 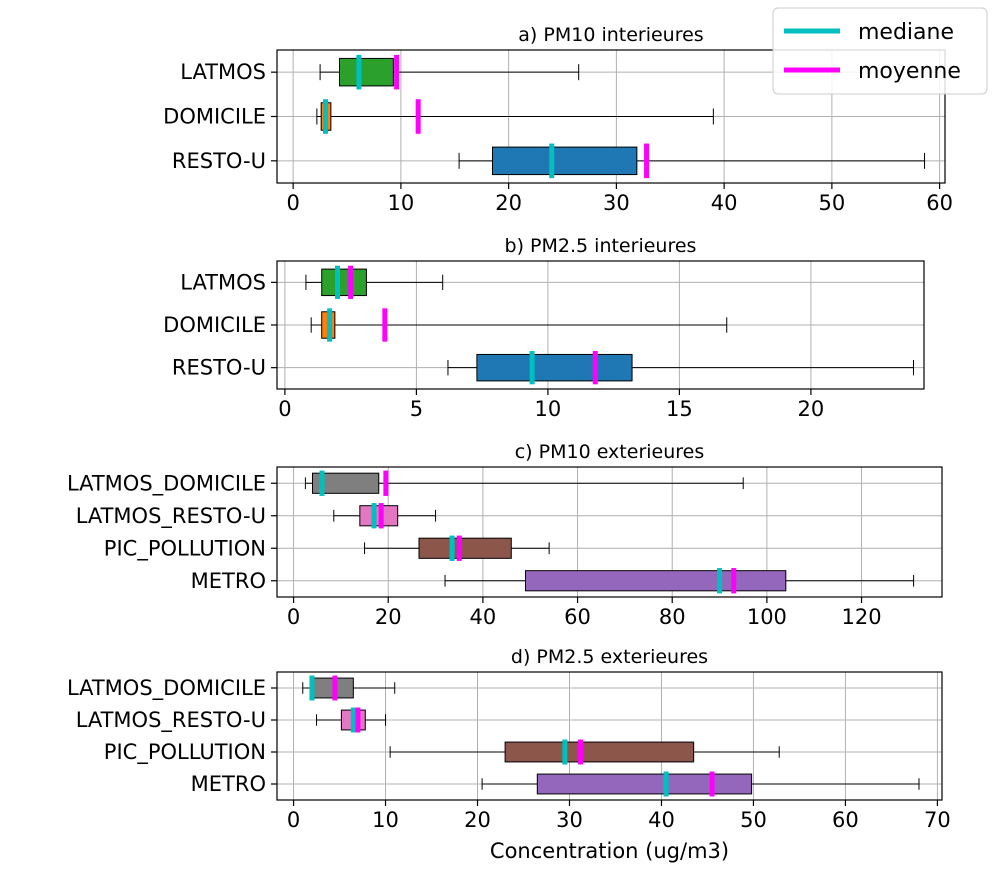 What do you see at coordinates (609, 851) in the screenshot?
I see `x-axis-label: Concentration (ug/m3)` at bounding box center [609, 851].